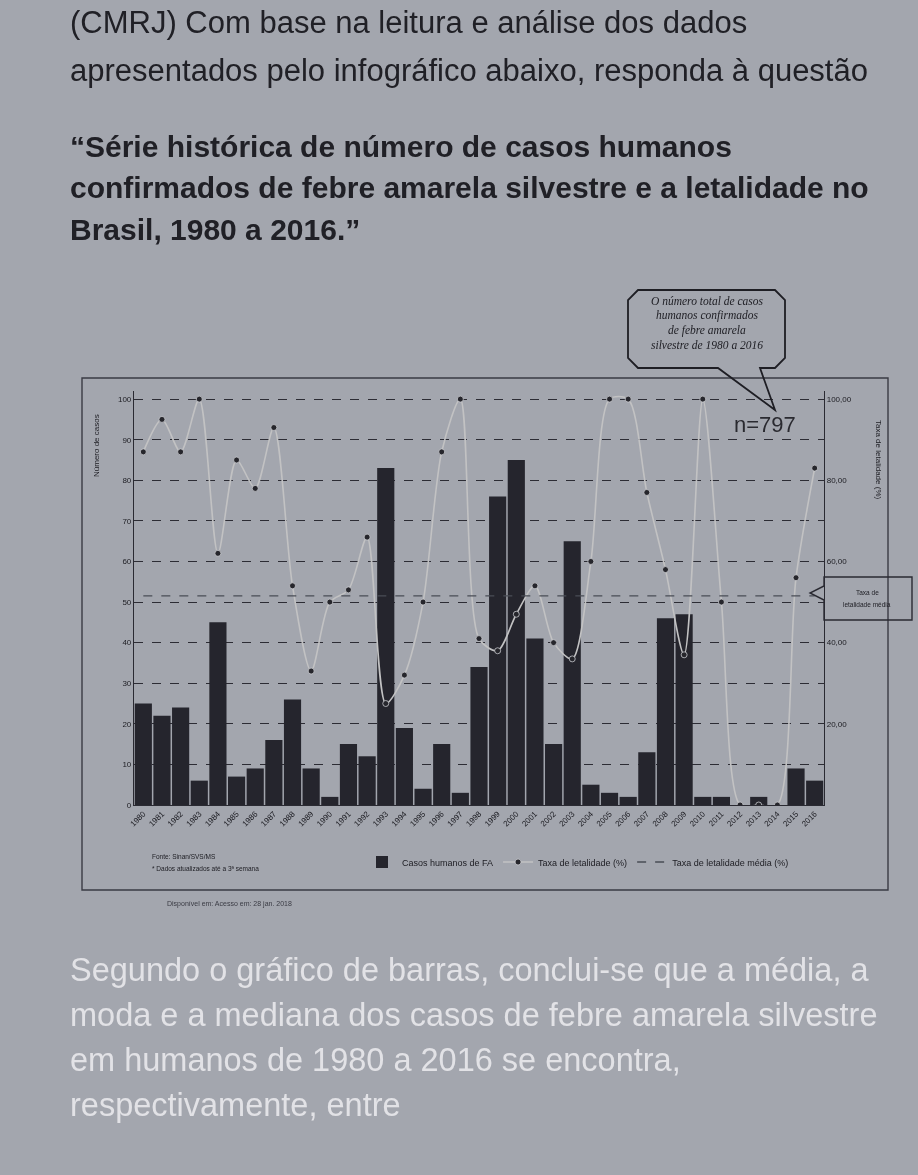 The height and width of the screenshot is (1175, 918). What do you see at coordinates (839, 399) in the screenshot?
I see `y2-tick-label: 100,00` at bounding box center [839, 399].